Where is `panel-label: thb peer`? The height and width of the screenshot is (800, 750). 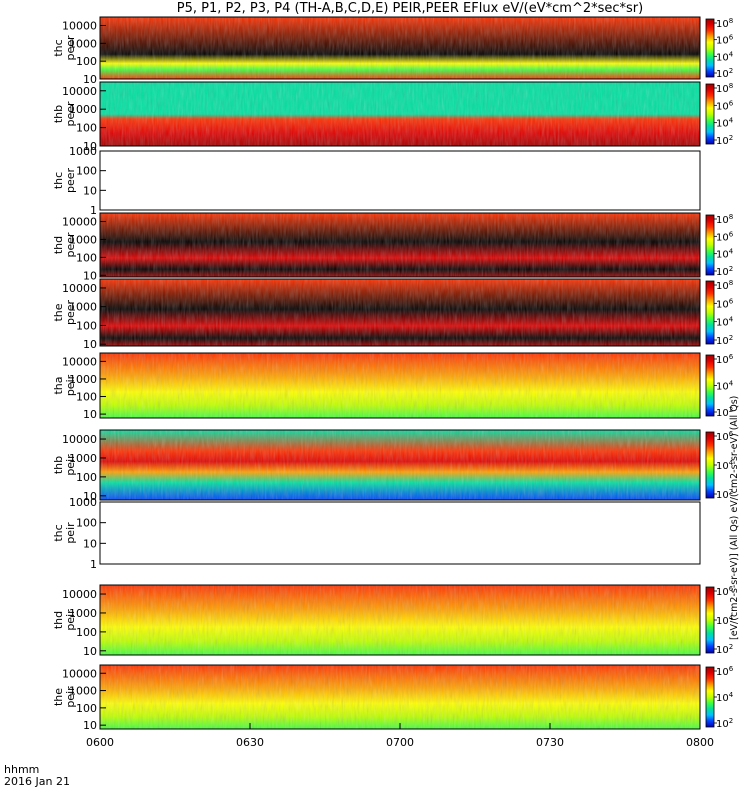 panel-label: thb peer is located at coordinates (64, 114).